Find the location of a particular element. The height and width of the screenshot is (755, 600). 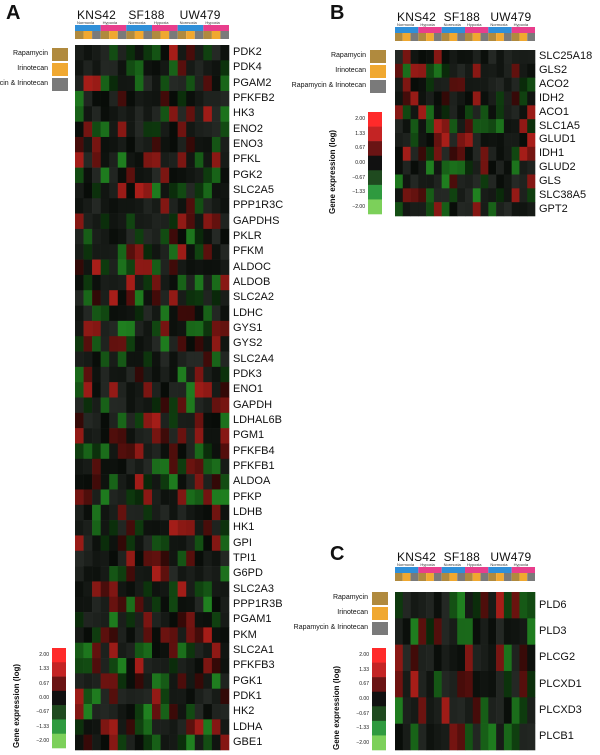

color-key-tick-c-0: 2.00 is located at coordinates (364, 655).